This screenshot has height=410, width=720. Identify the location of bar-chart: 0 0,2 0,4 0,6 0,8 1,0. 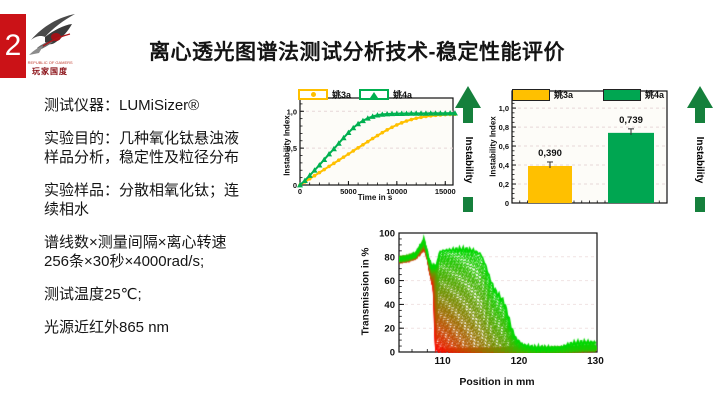
(577, 146).